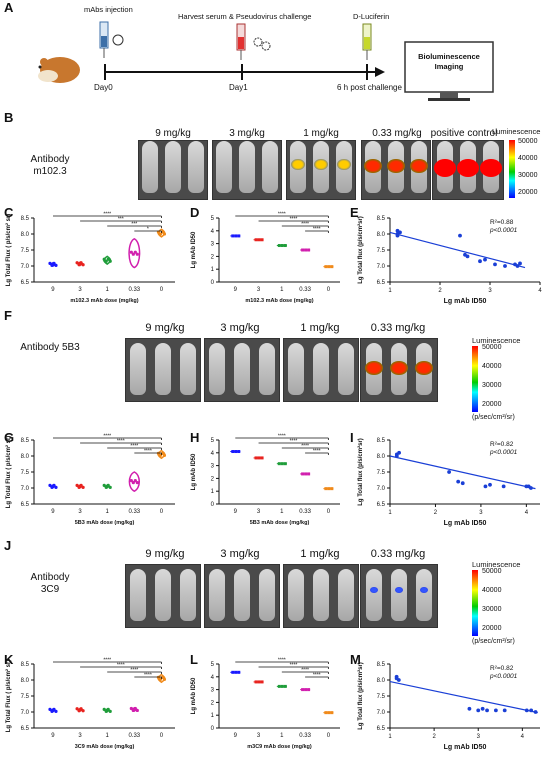 The image size is (550, 763). I want to click on colorbar-unit: (p/sec/cm²/sr), so click(493, 417).